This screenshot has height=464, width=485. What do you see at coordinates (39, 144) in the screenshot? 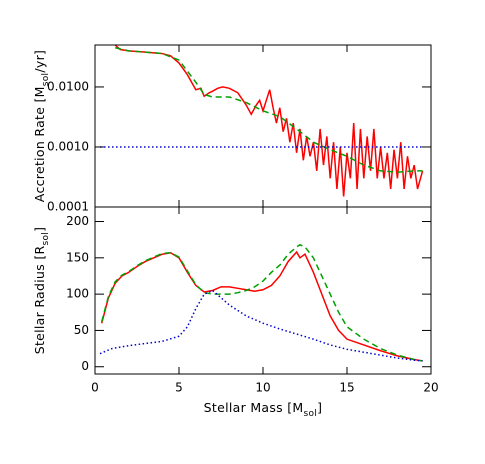
I see `y-axis-label-part: Accretion Rate [M` at bounding box center [39, 144].